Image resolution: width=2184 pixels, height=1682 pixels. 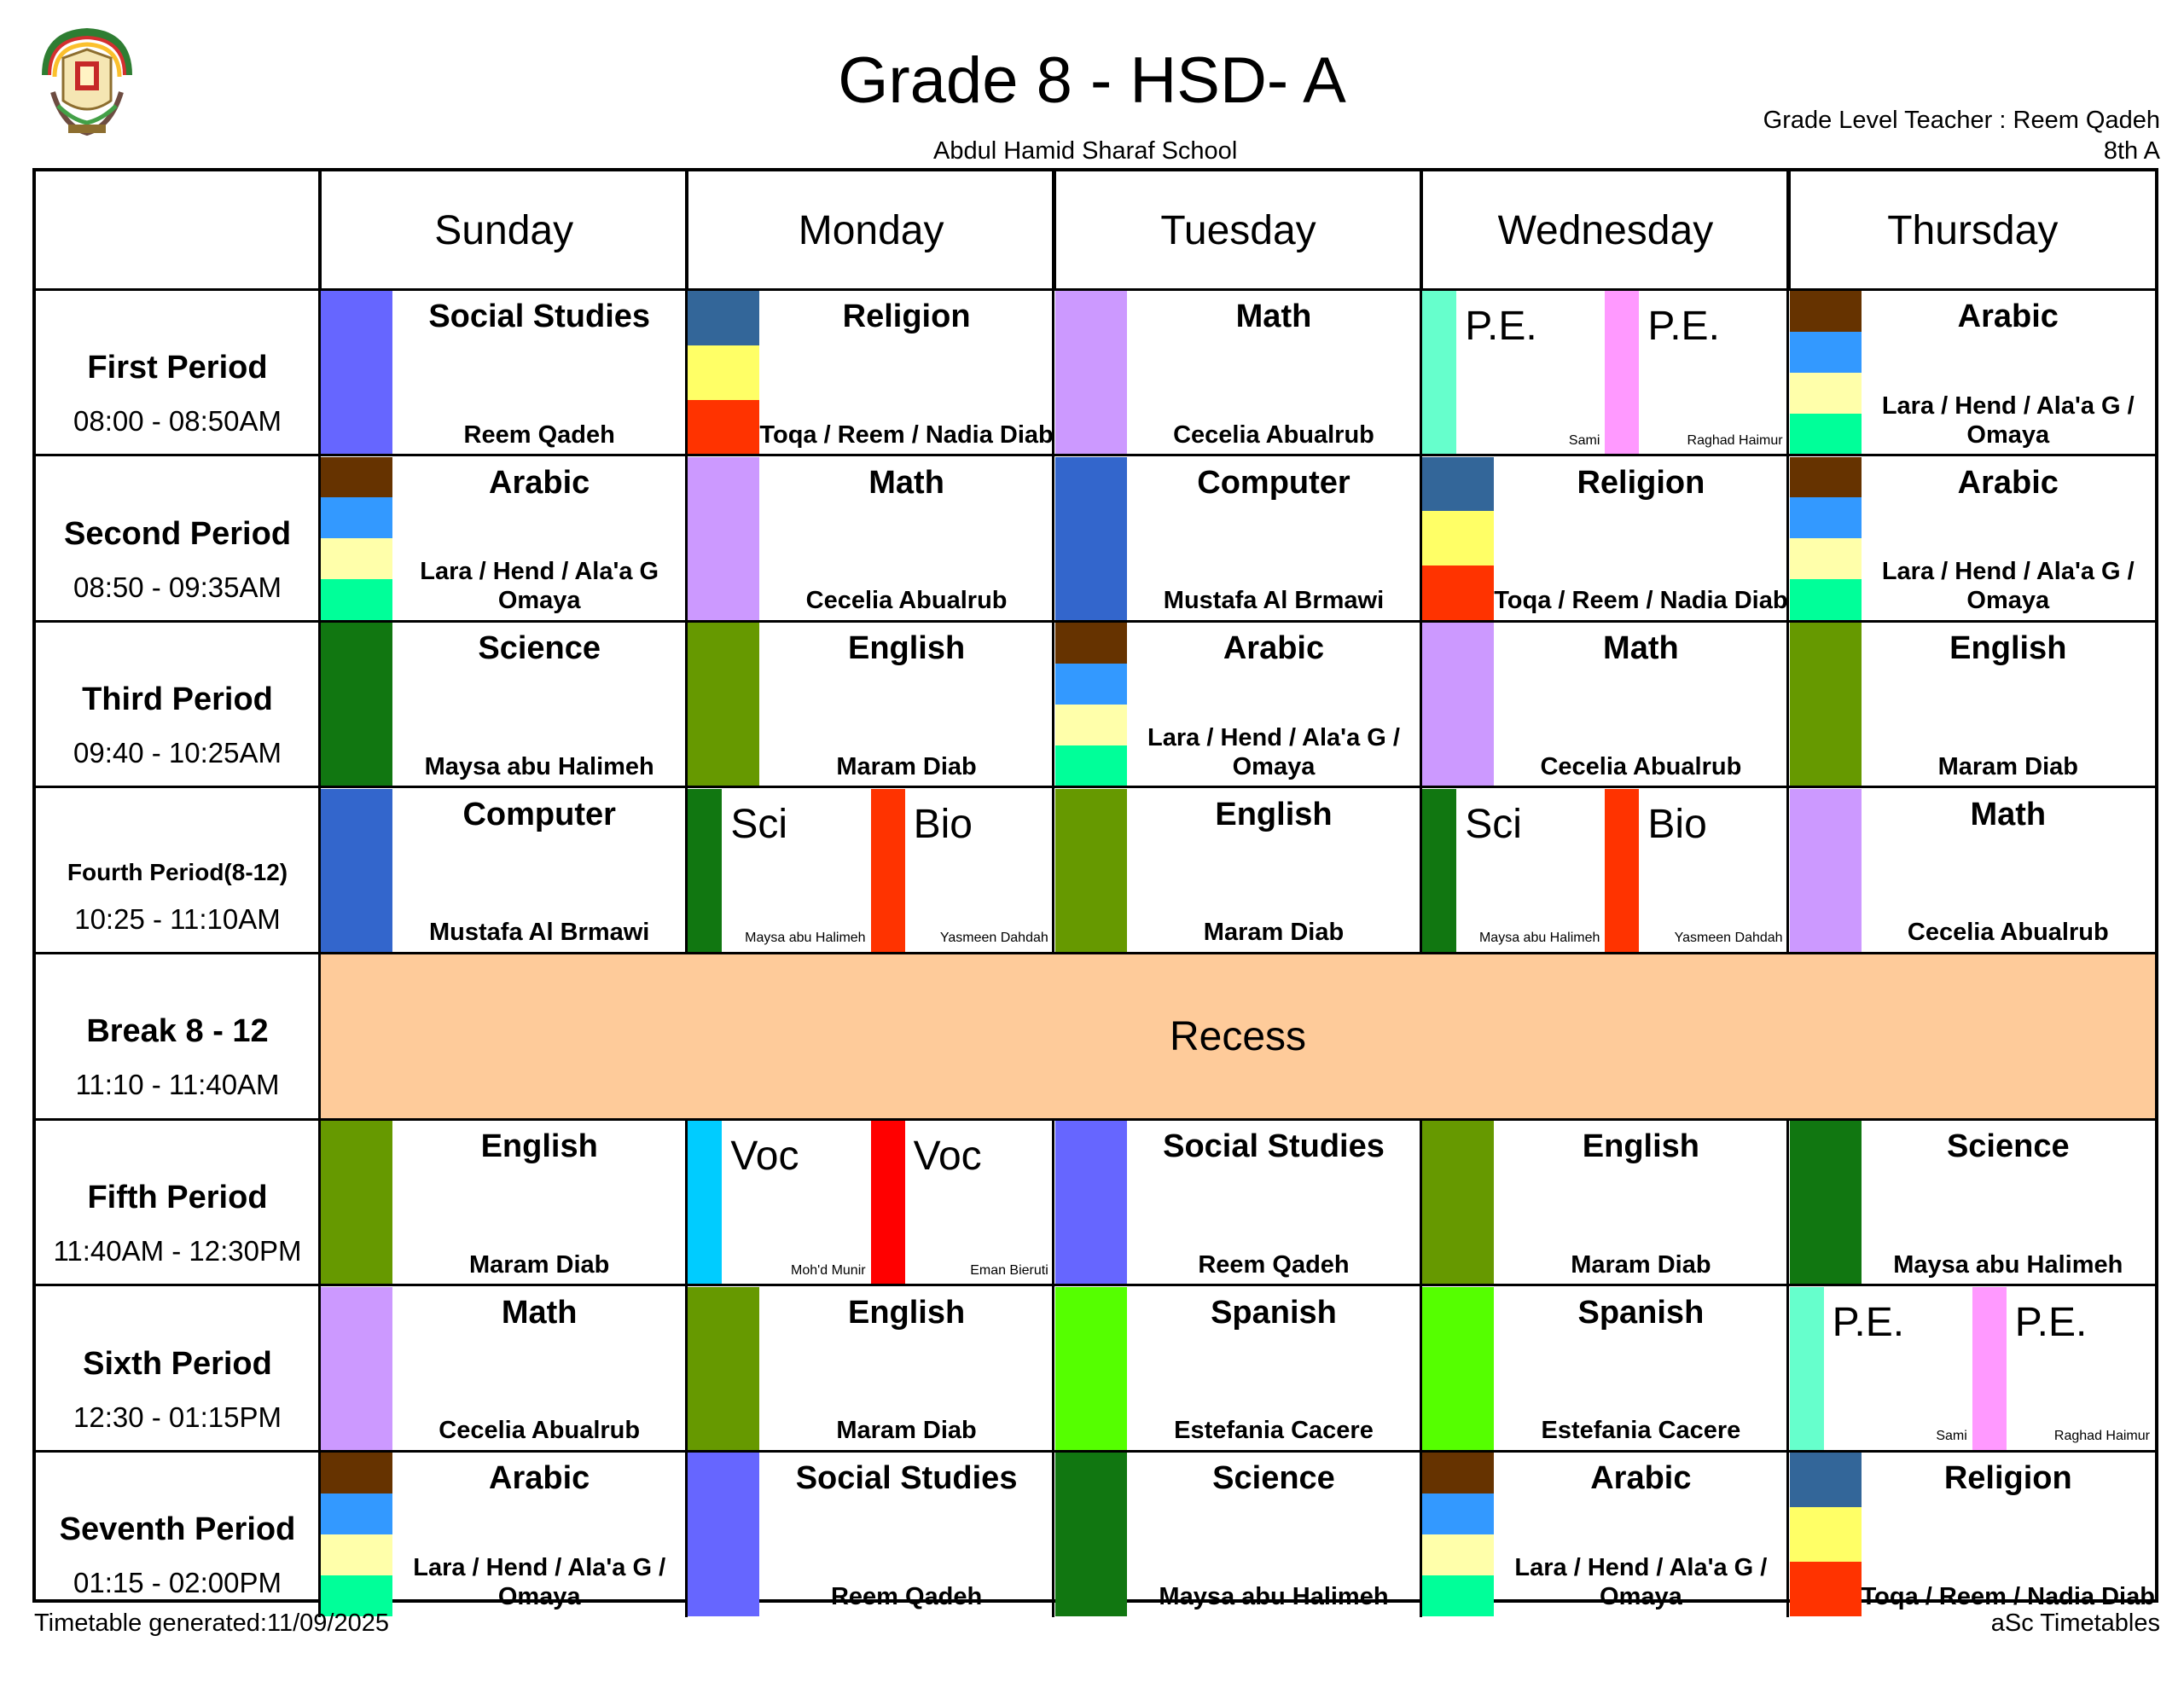 I want to click on period-label: Fourth Period(8-12) 10:25 - 11:10AM, so click(x=177, y=870).